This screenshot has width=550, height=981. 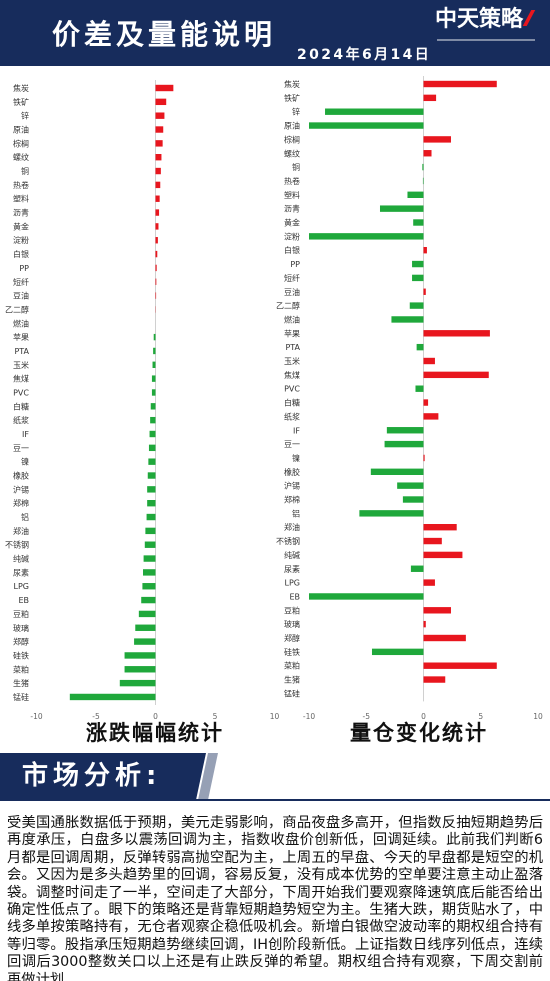 I want to click on category-label: 纸浆, so click(x=21, y=420).